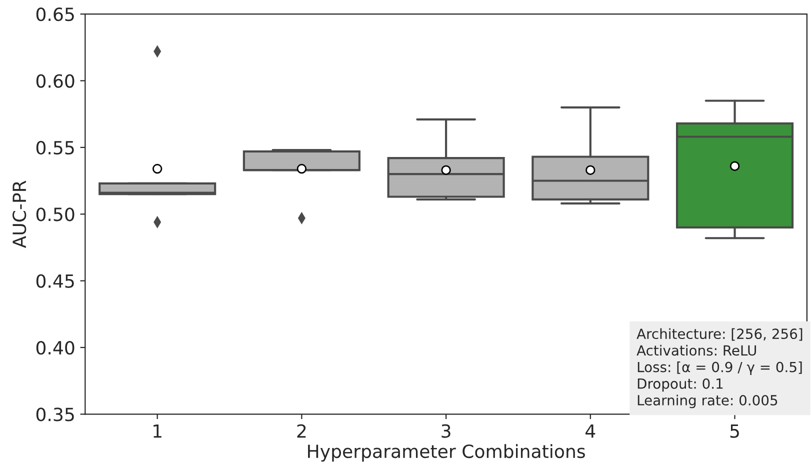  Describe the element at coordinates (734, 431) in the screenshot. I see `x-tick-label: 5` at that location.